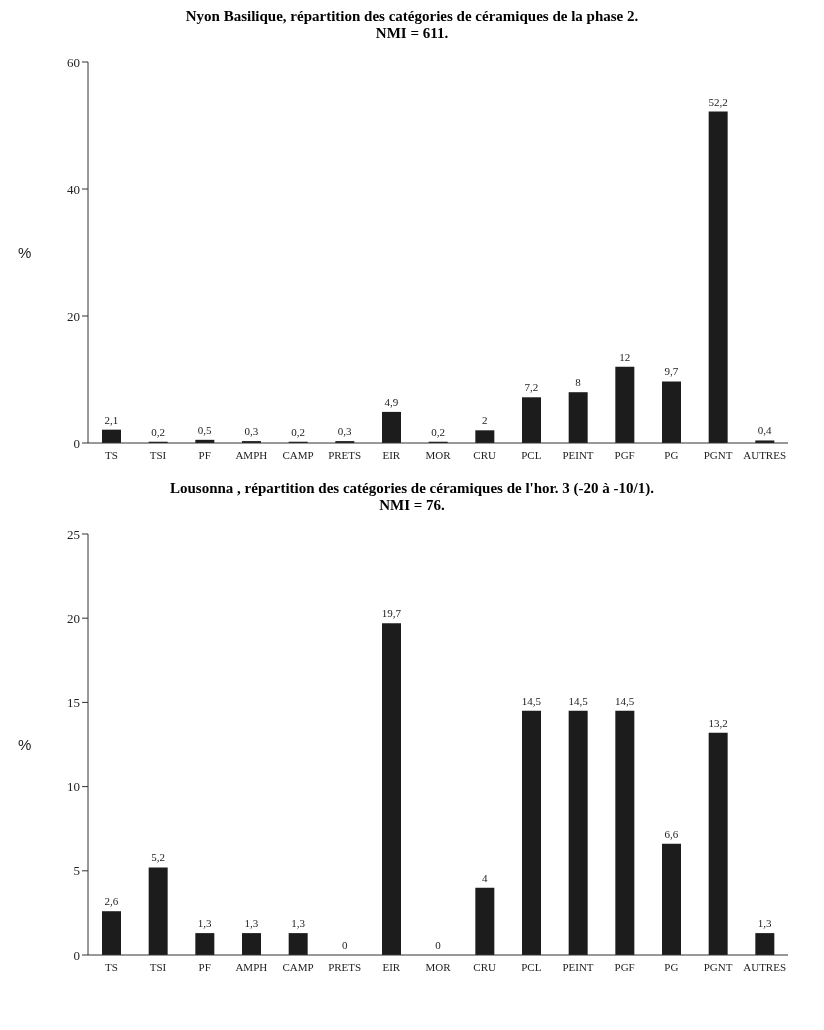 The image size is (824, 1030). Describe the element at coordinates (718, 101) in the screenshot. I see `data-label: 52,2` at that location.